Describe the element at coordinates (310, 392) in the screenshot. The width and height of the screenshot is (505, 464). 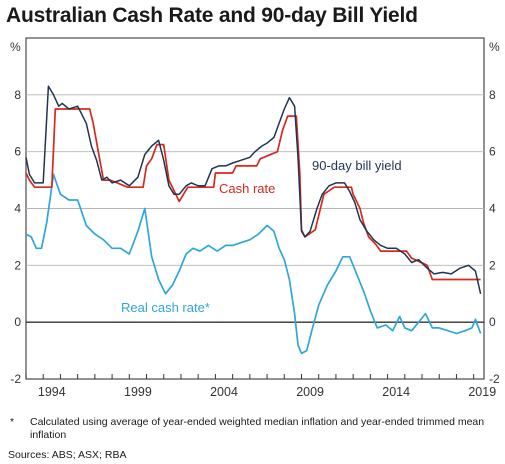
I see `x-tick-label: 2009` at that location.